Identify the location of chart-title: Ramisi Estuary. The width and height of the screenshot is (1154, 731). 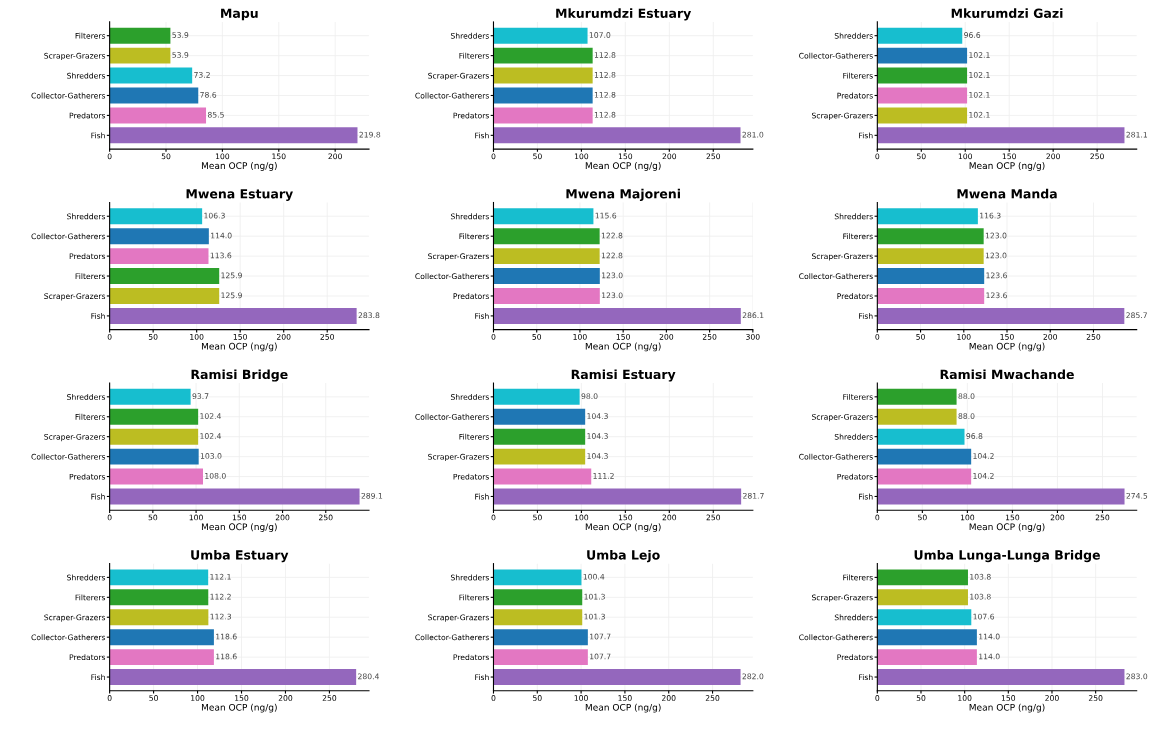
(623, 375).